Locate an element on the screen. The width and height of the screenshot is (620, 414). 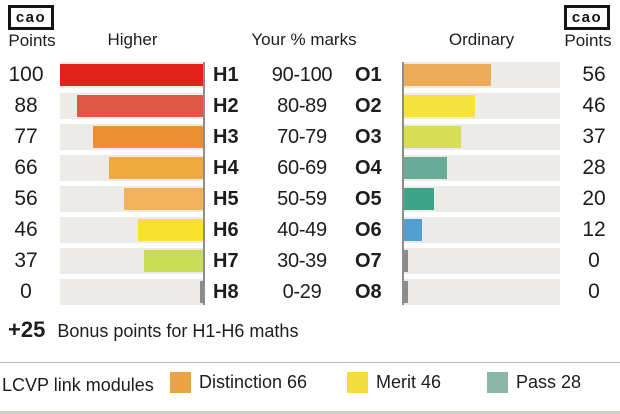
higher-points-value: 100 is located at coordinates (26, 74).